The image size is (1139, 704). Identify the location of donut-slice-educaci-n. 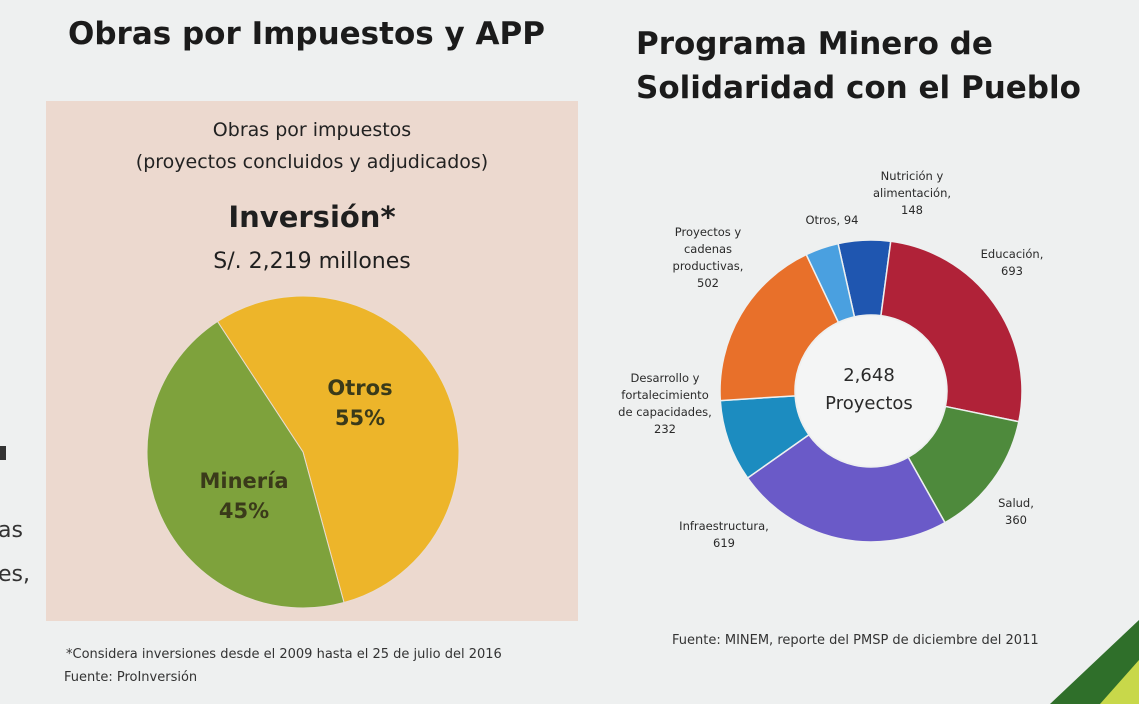
(951, 331).